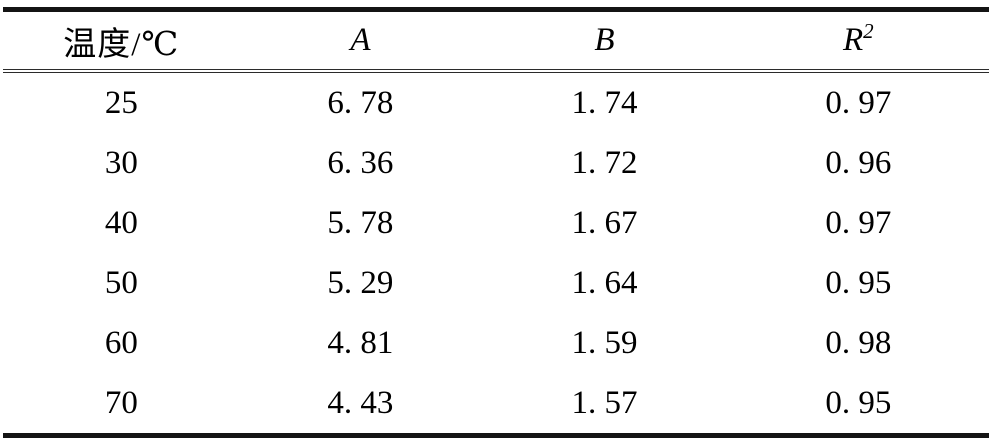 The height and width of the screenshot is (448, 992). I want to click on table-cell: 5. 29, so click(360, 282).